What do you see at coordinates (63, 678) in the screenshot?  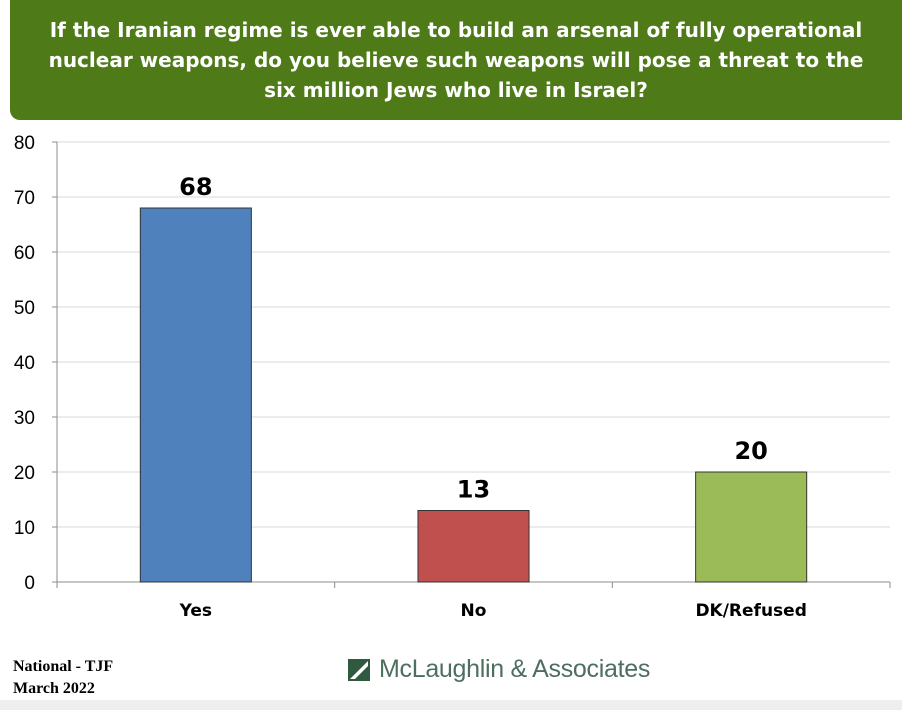 I see `survey-source: National - TJF March 2022` at bounding box center [63, 678].